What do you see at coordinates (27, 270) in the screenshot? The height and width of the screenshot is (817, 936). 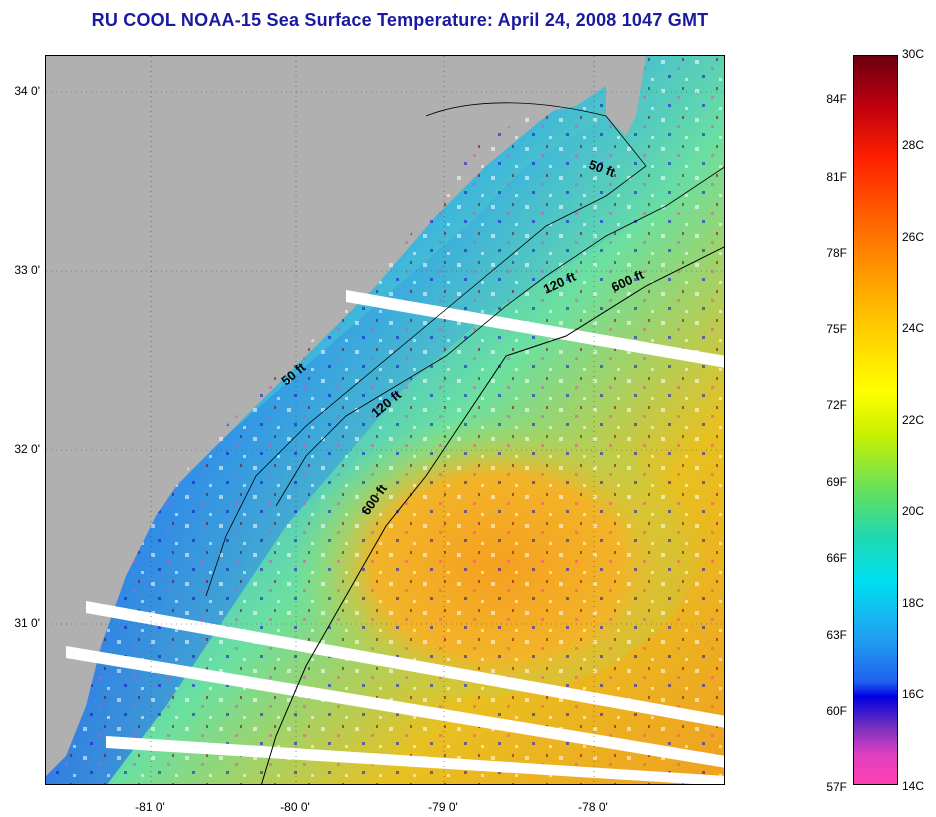 I see `lat-label-33: 33 0'` at bounding box center [27, 270].